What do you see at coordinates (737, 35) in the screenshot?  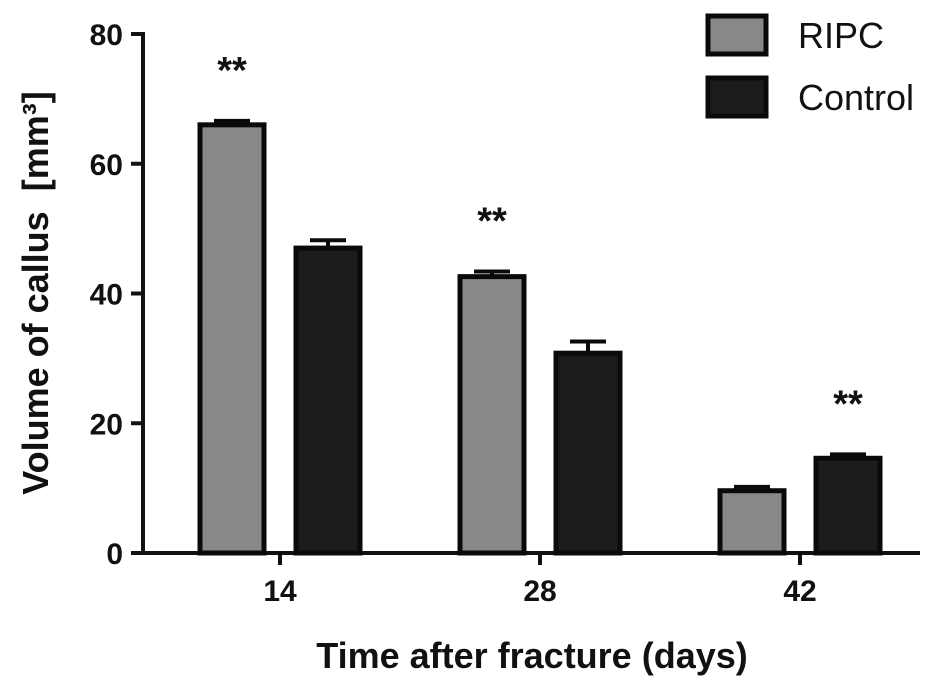 I see `legend-swatch-ripc` at bounding box center [737, 35].